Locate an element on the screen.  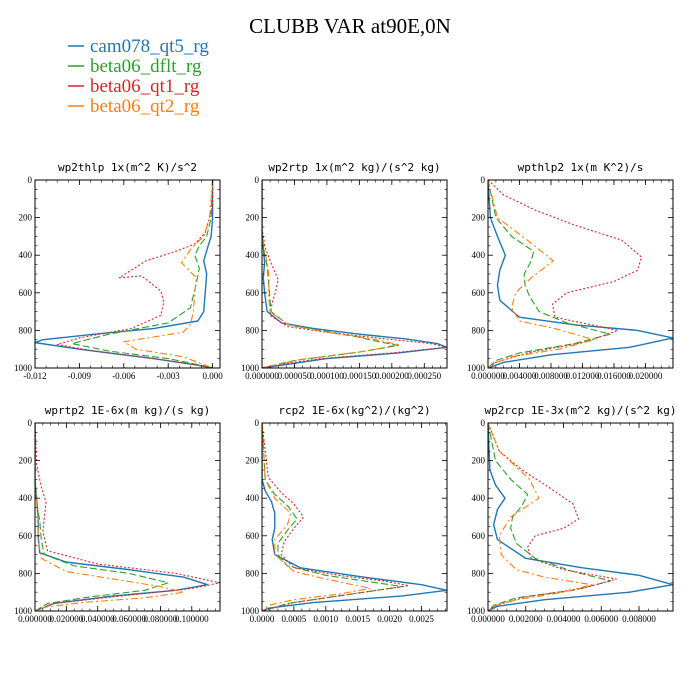
x-tick-label: 0.0010 is located at coordinates (325, 619).